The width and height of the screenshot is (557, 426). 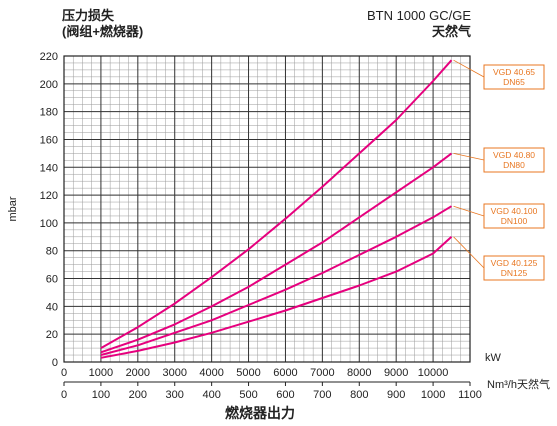 What do you see at coordinates (322, 395) in the screenshot?
I see `x-tick-label-nm3h: 700` at bounding box center [322, 395].